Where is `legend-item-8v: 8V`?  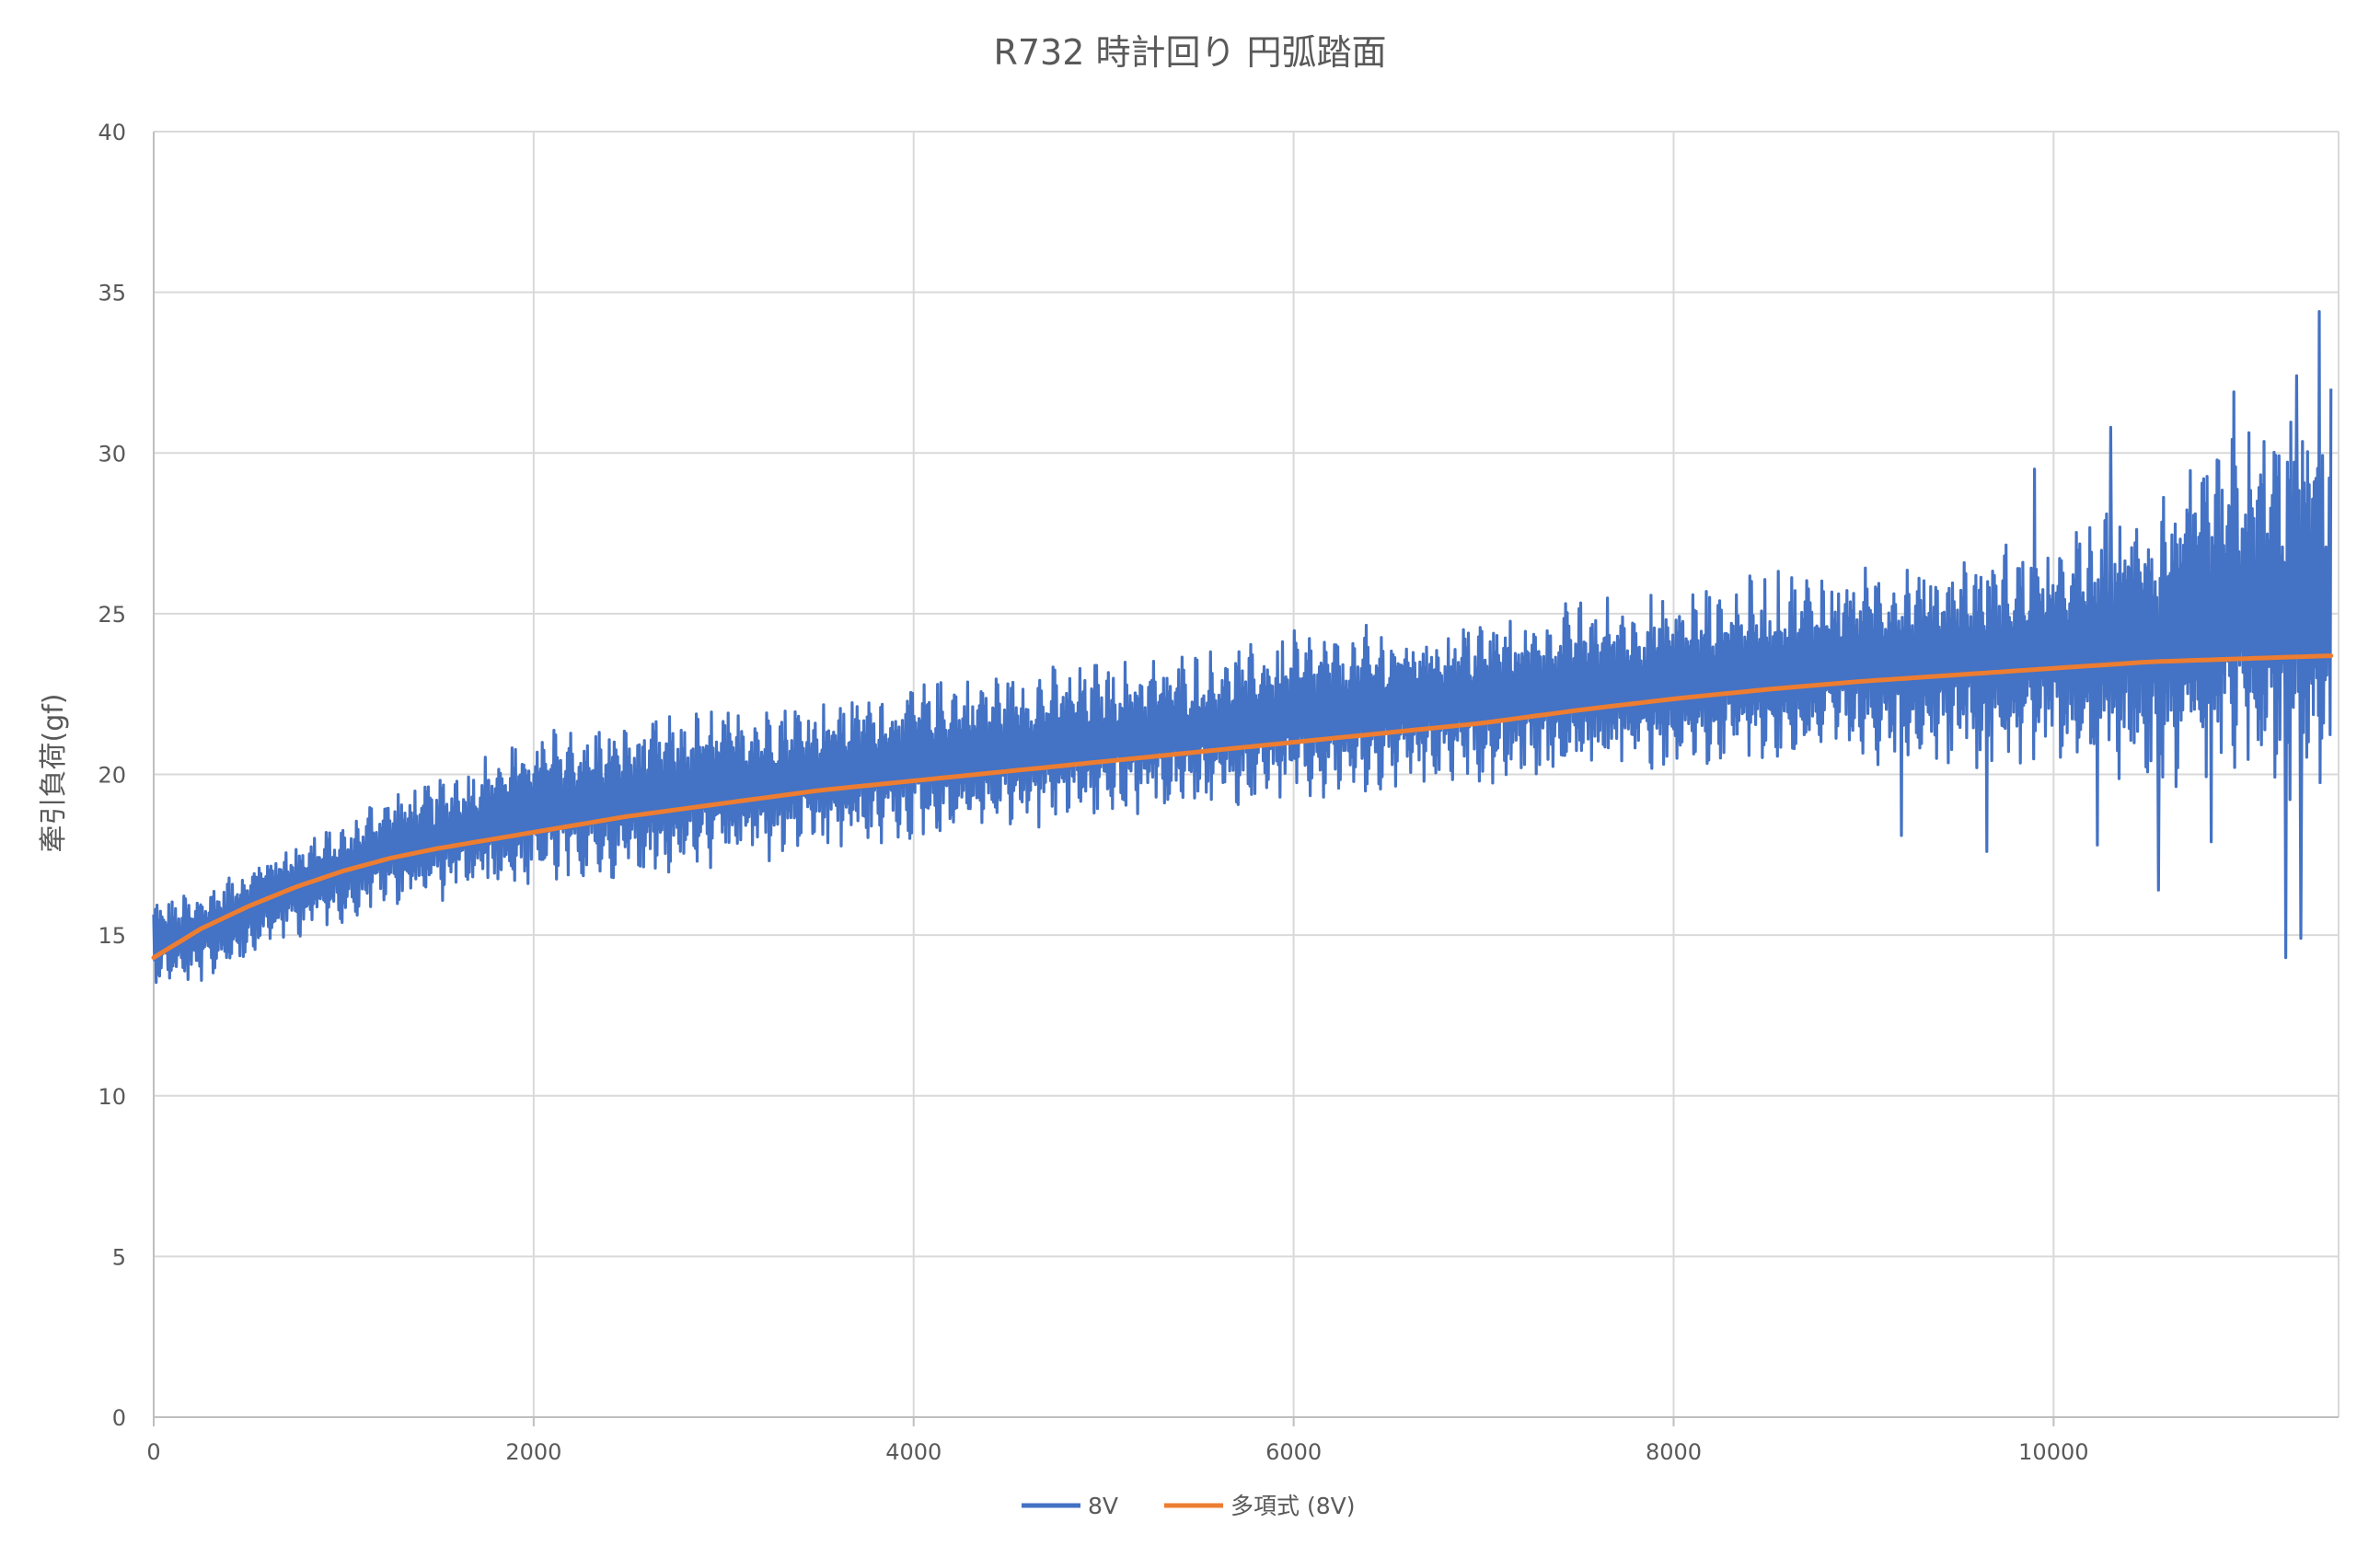
legend-item-8v: 8V is located at coordinates (1070, 1506).